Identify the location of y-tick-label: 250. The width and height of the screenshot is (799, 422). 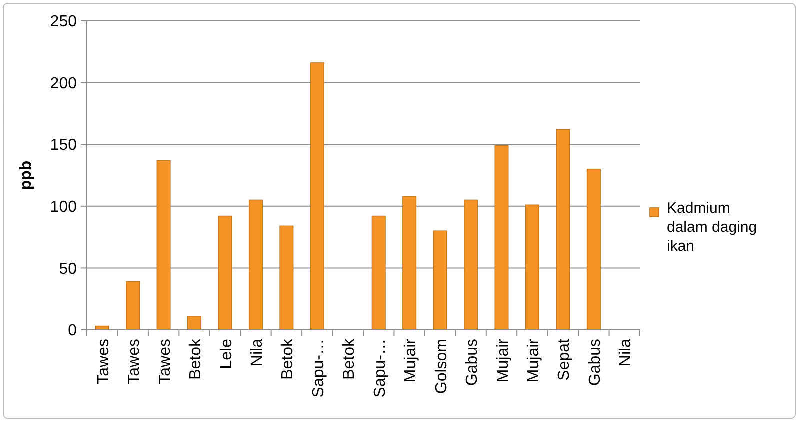
(64, 22).